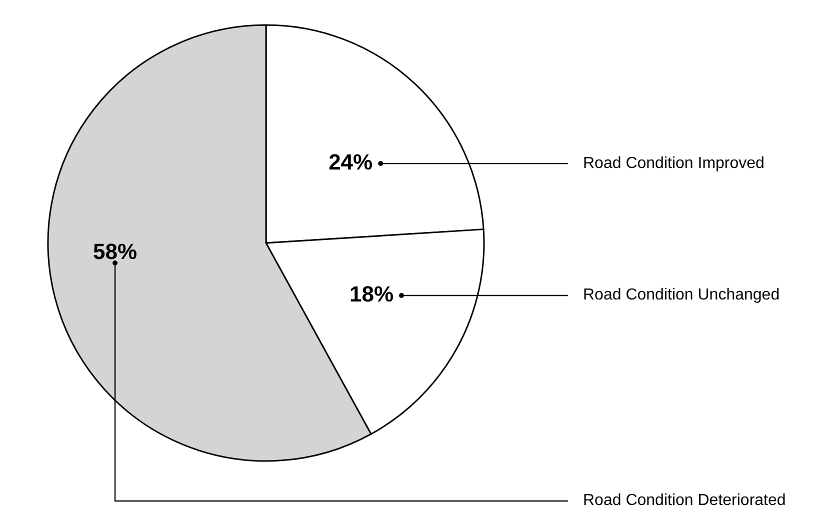 This screenshot has width=826, height=529. Describe the element at coordinates (371, 293) in the screenshot. I see `data-label: 18%` at that location.